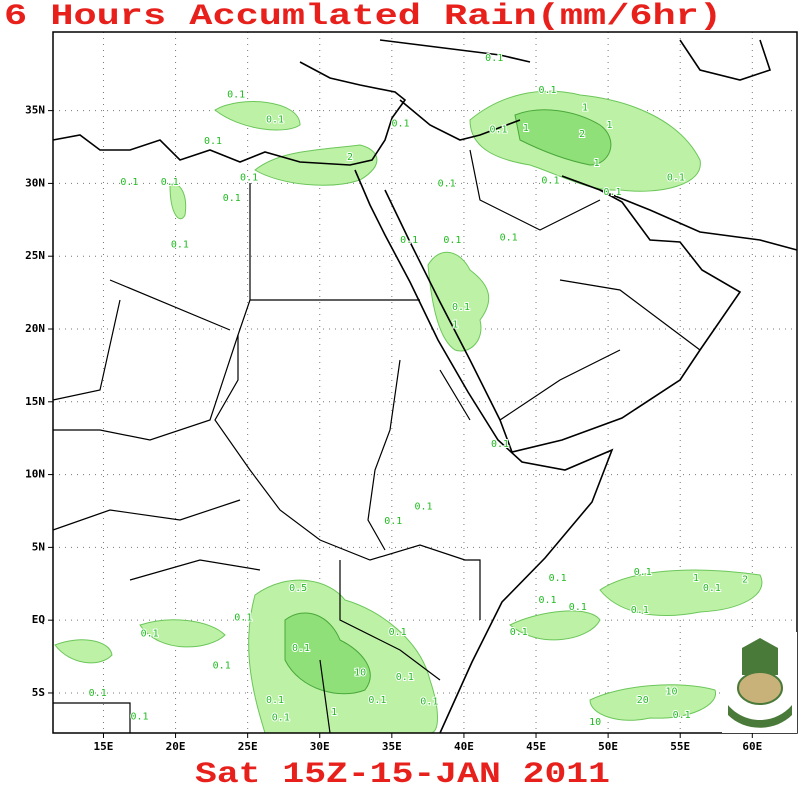  I want to click on x-tick-label: 60E, so click(752, 746).